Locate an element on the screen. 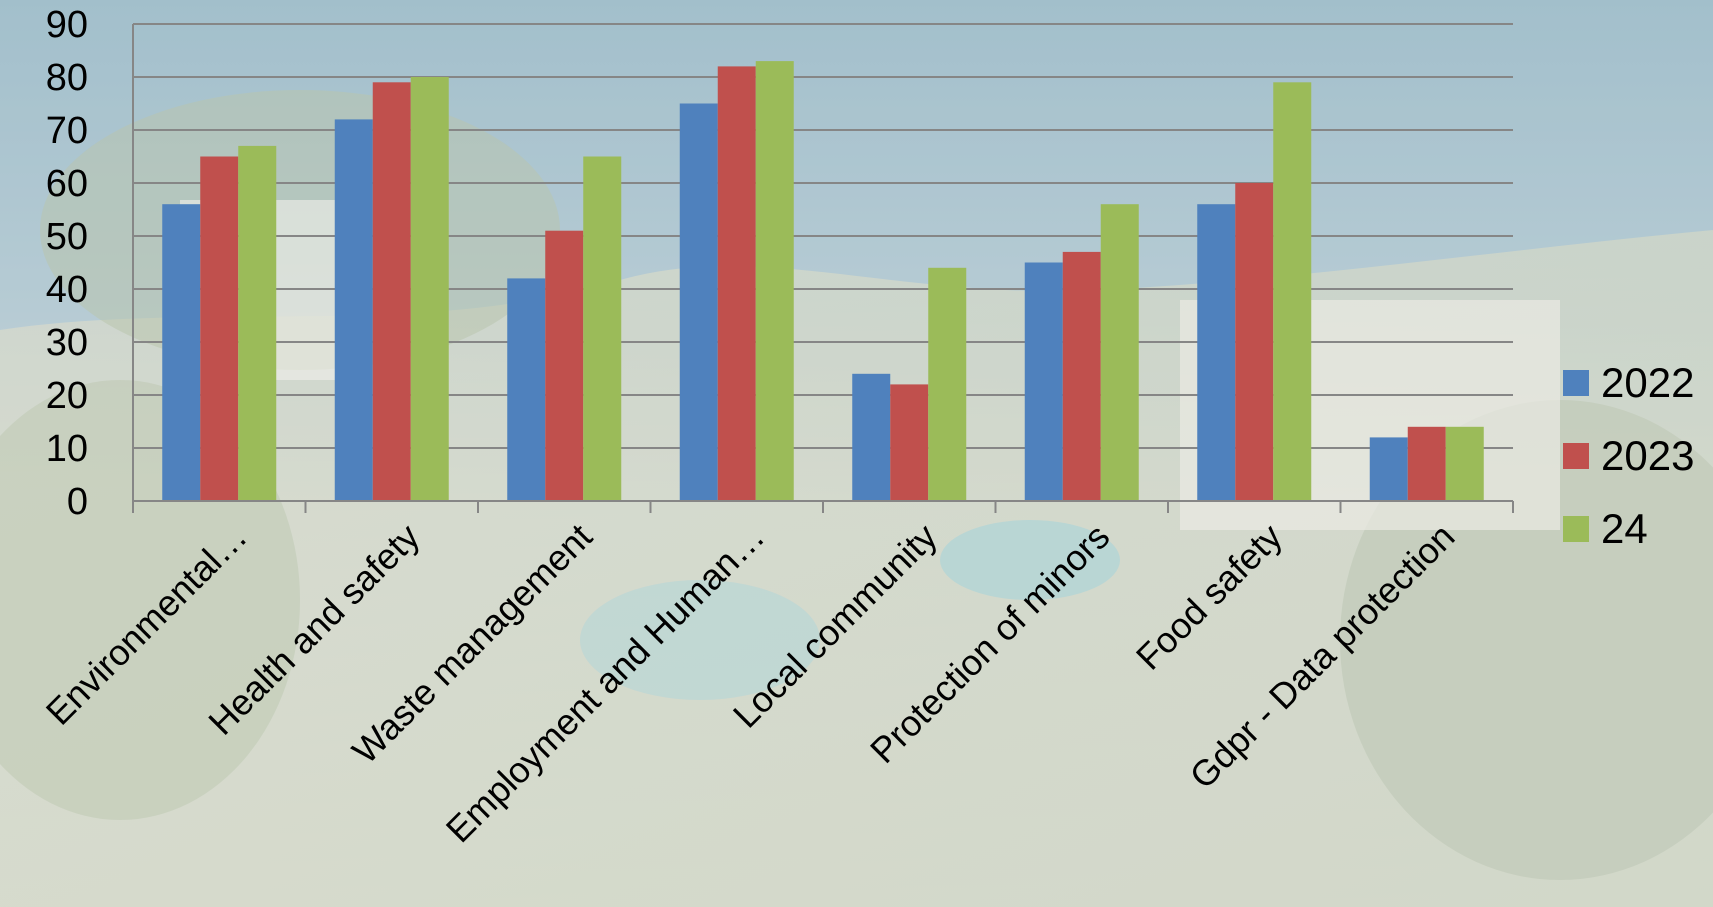 The image size is (1713, 907). y-tick-label: 90 is located at coordinates (67, 25).